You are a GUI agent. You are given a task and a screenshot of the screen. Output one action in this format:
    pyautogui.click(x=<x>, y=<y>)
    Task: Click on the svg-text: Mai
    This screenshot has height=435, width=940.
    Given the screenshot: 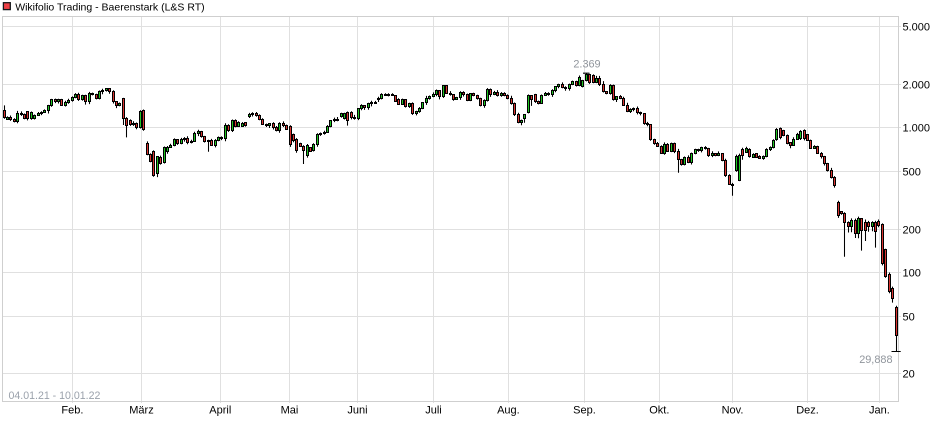 What is the action you would take?
    pyautogui.click(x=290, y=410)
    